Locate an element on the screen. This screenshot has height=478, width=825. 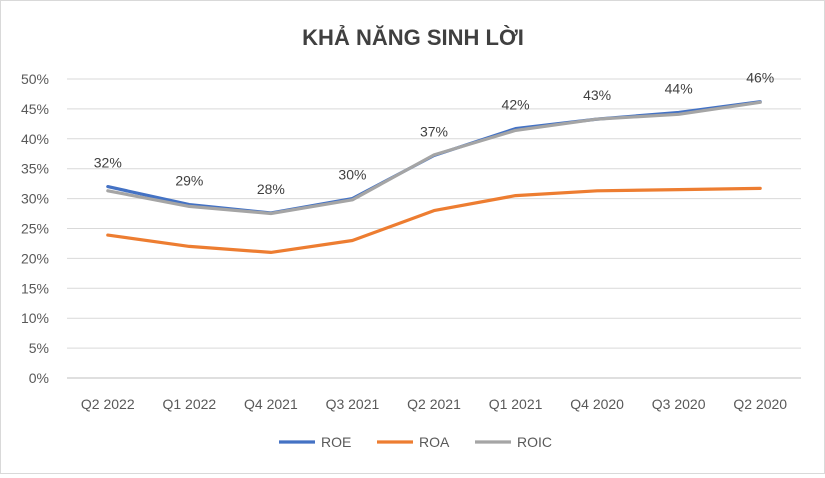
data-label: 28% is located at coordinates (271, 189).